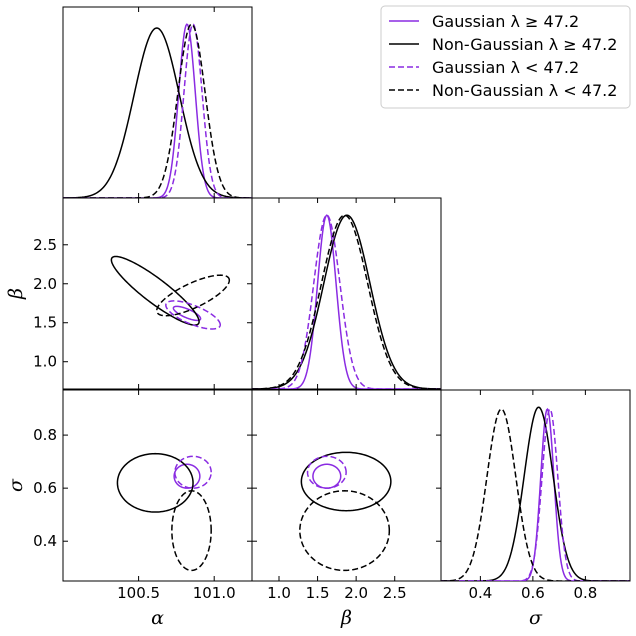  What do you see at coordinates (346, 618) in the screenshot?
I see `x-axis-label-beta: β` at bounding box center [346, 618].